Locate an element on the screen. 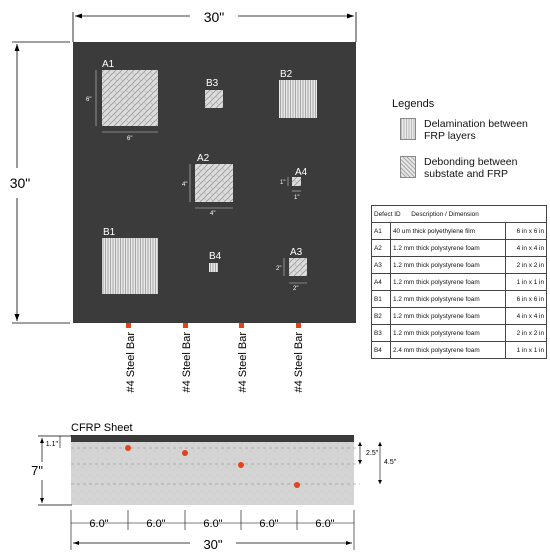 The image size is (550, 558). legend-title: Legends is located at coordinates (413, 104).